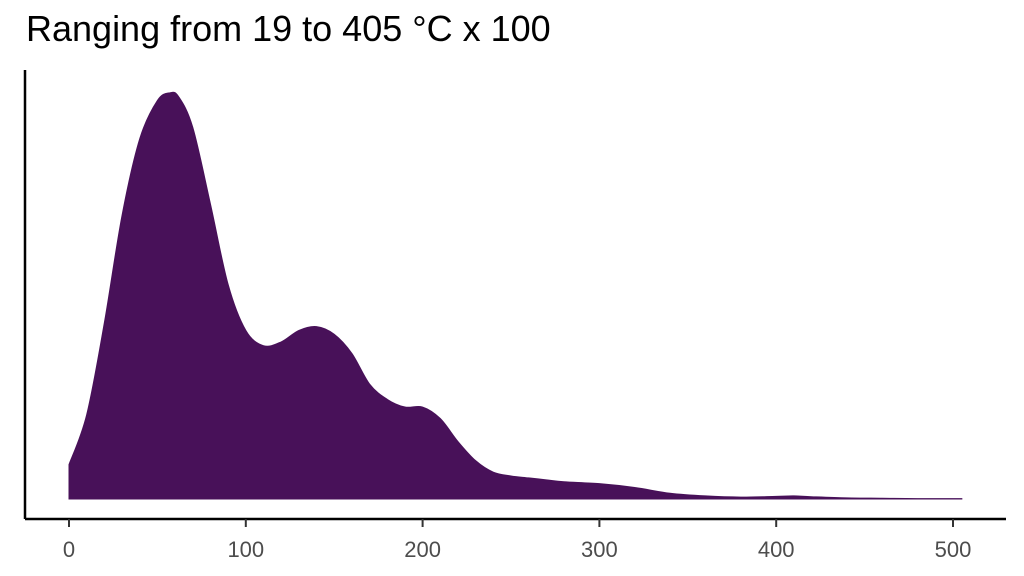 This screenshot has width=1024, height=576. I want to click on x-tick-label: 100, so click(245, 549).